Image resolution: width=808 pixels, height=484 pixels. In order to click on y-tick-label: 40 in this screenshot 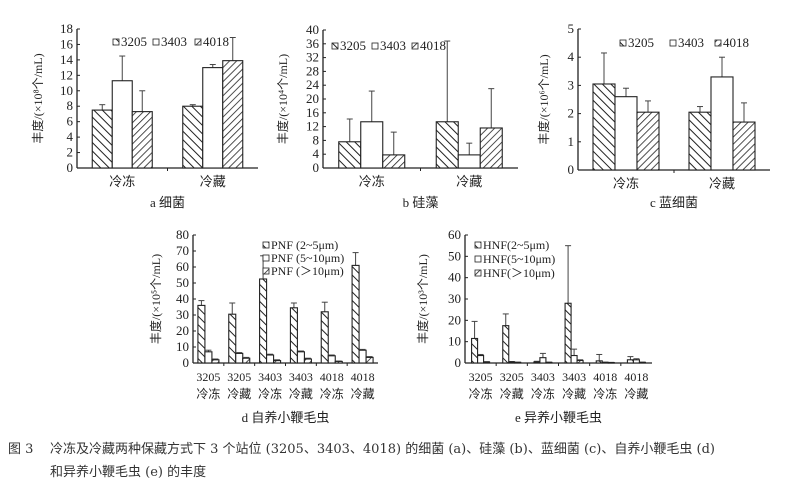, I will do `click(182, 298)`.